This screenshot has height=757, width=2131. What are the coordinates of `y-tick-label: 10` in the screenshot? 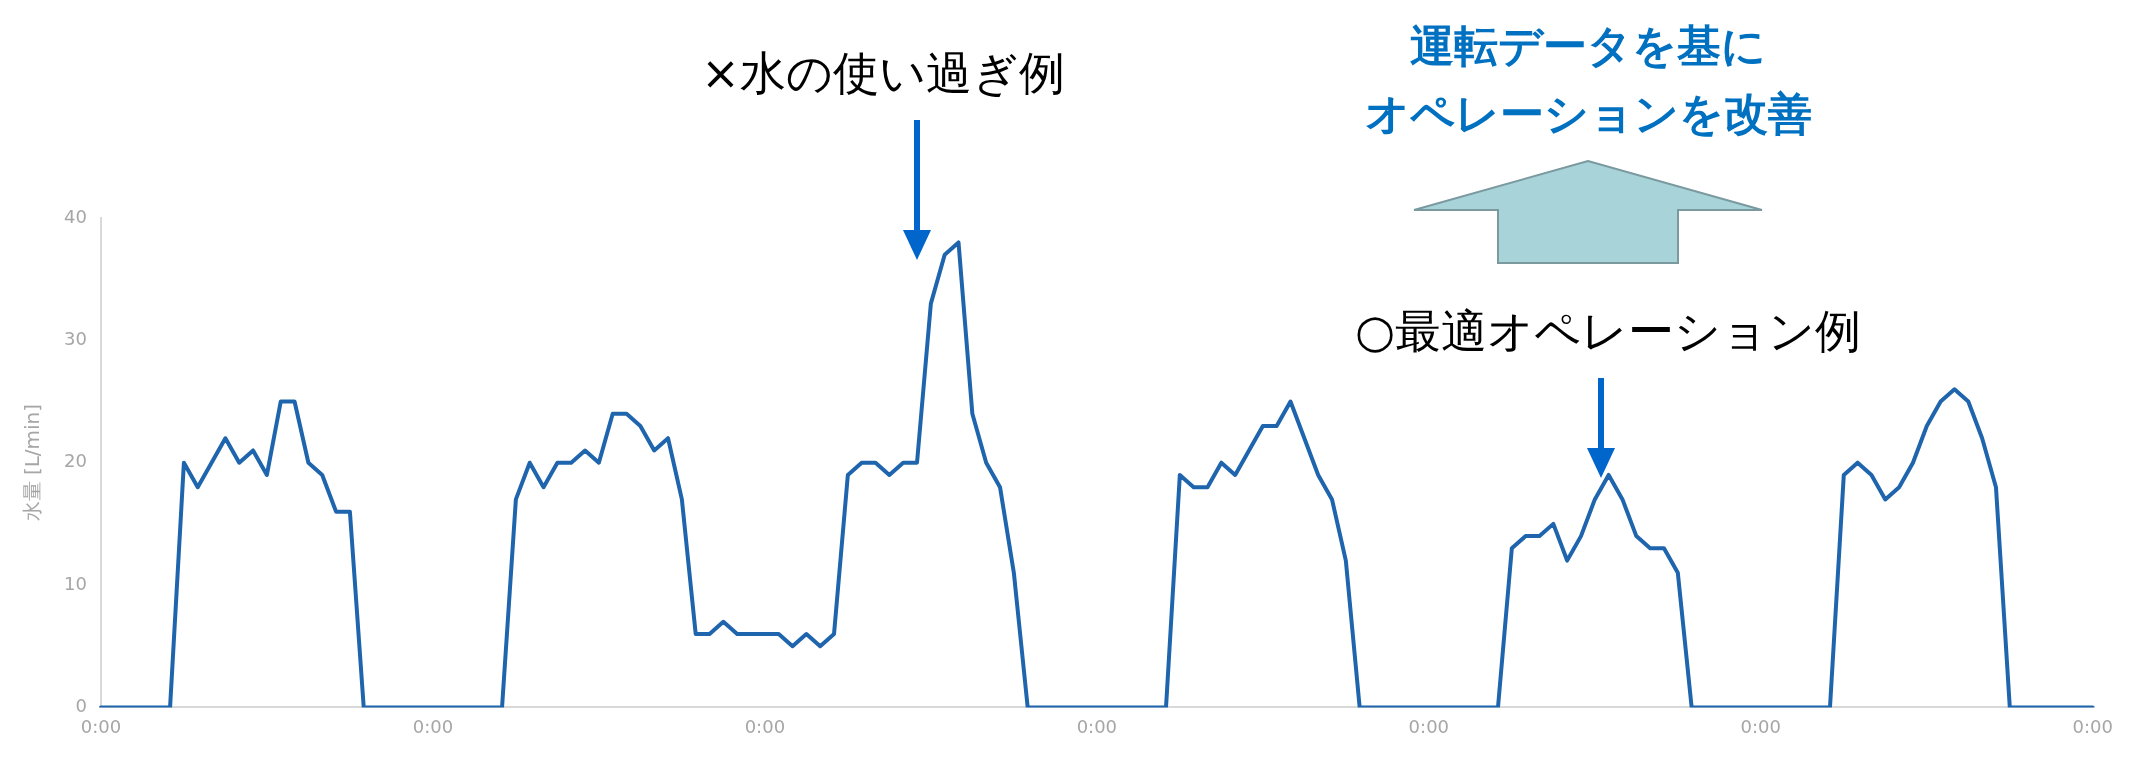 It's located at (75, 583).